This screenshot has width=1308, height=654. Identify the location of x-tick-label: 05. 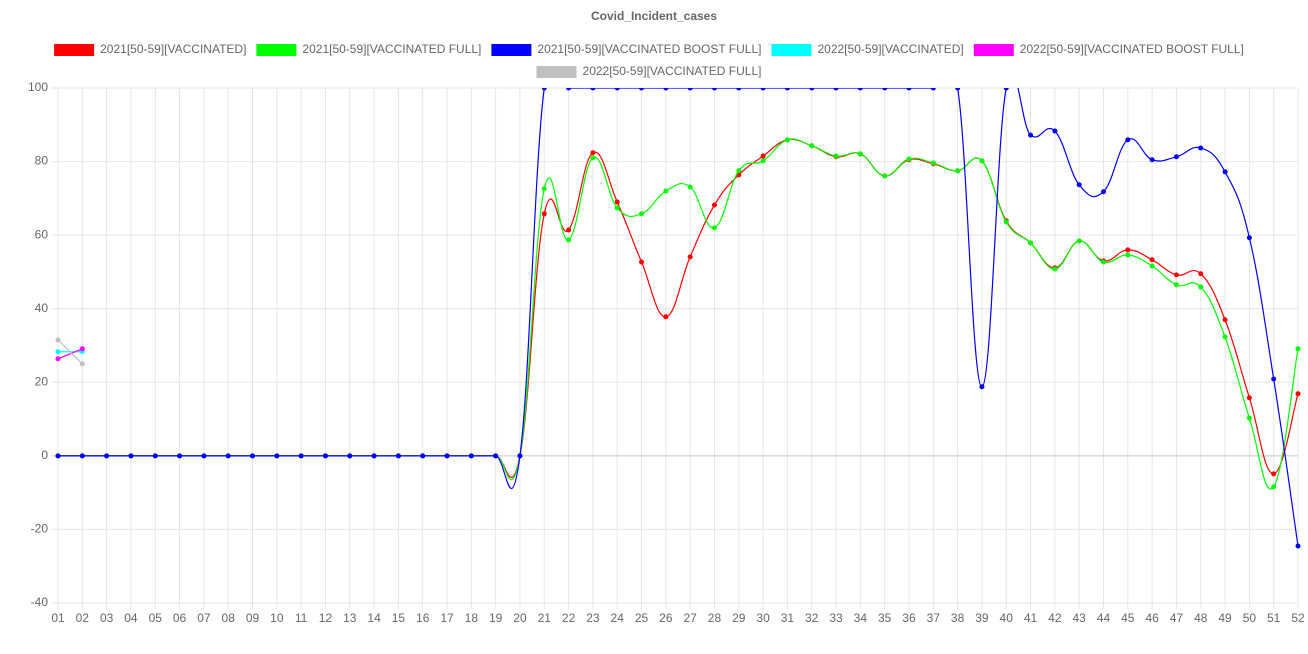
(156, 618).